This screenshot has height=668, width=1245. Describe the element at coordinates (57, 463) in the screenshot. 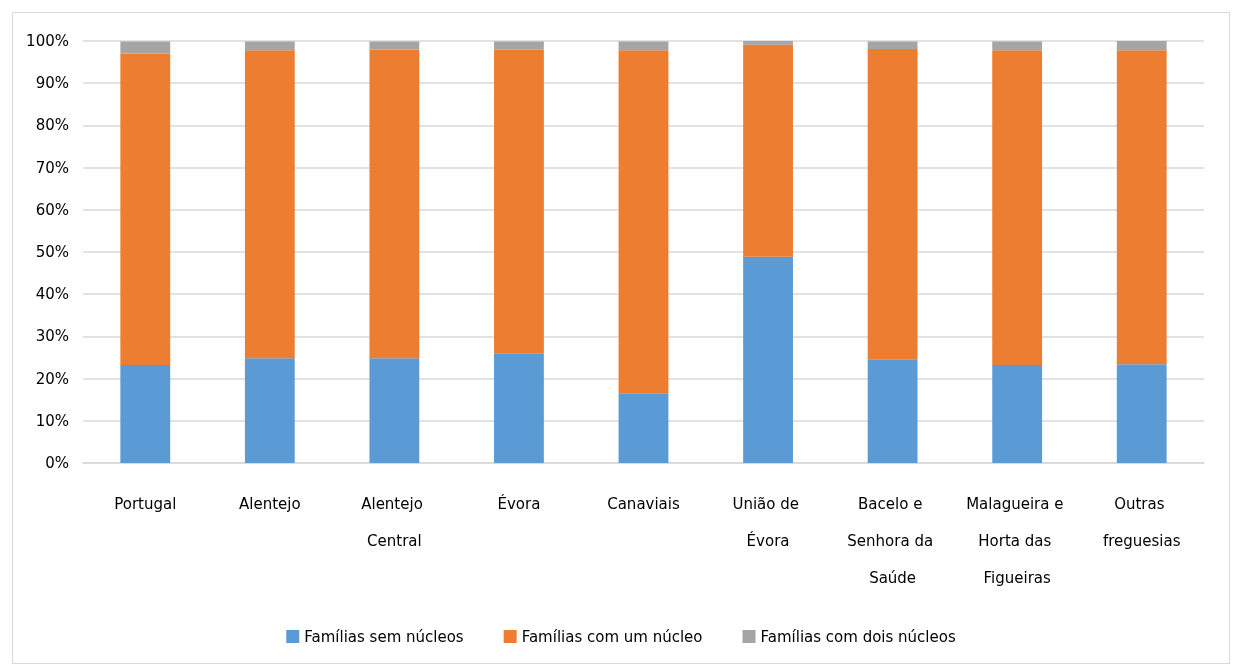

I see `y-tick-label: 0%` at that location.